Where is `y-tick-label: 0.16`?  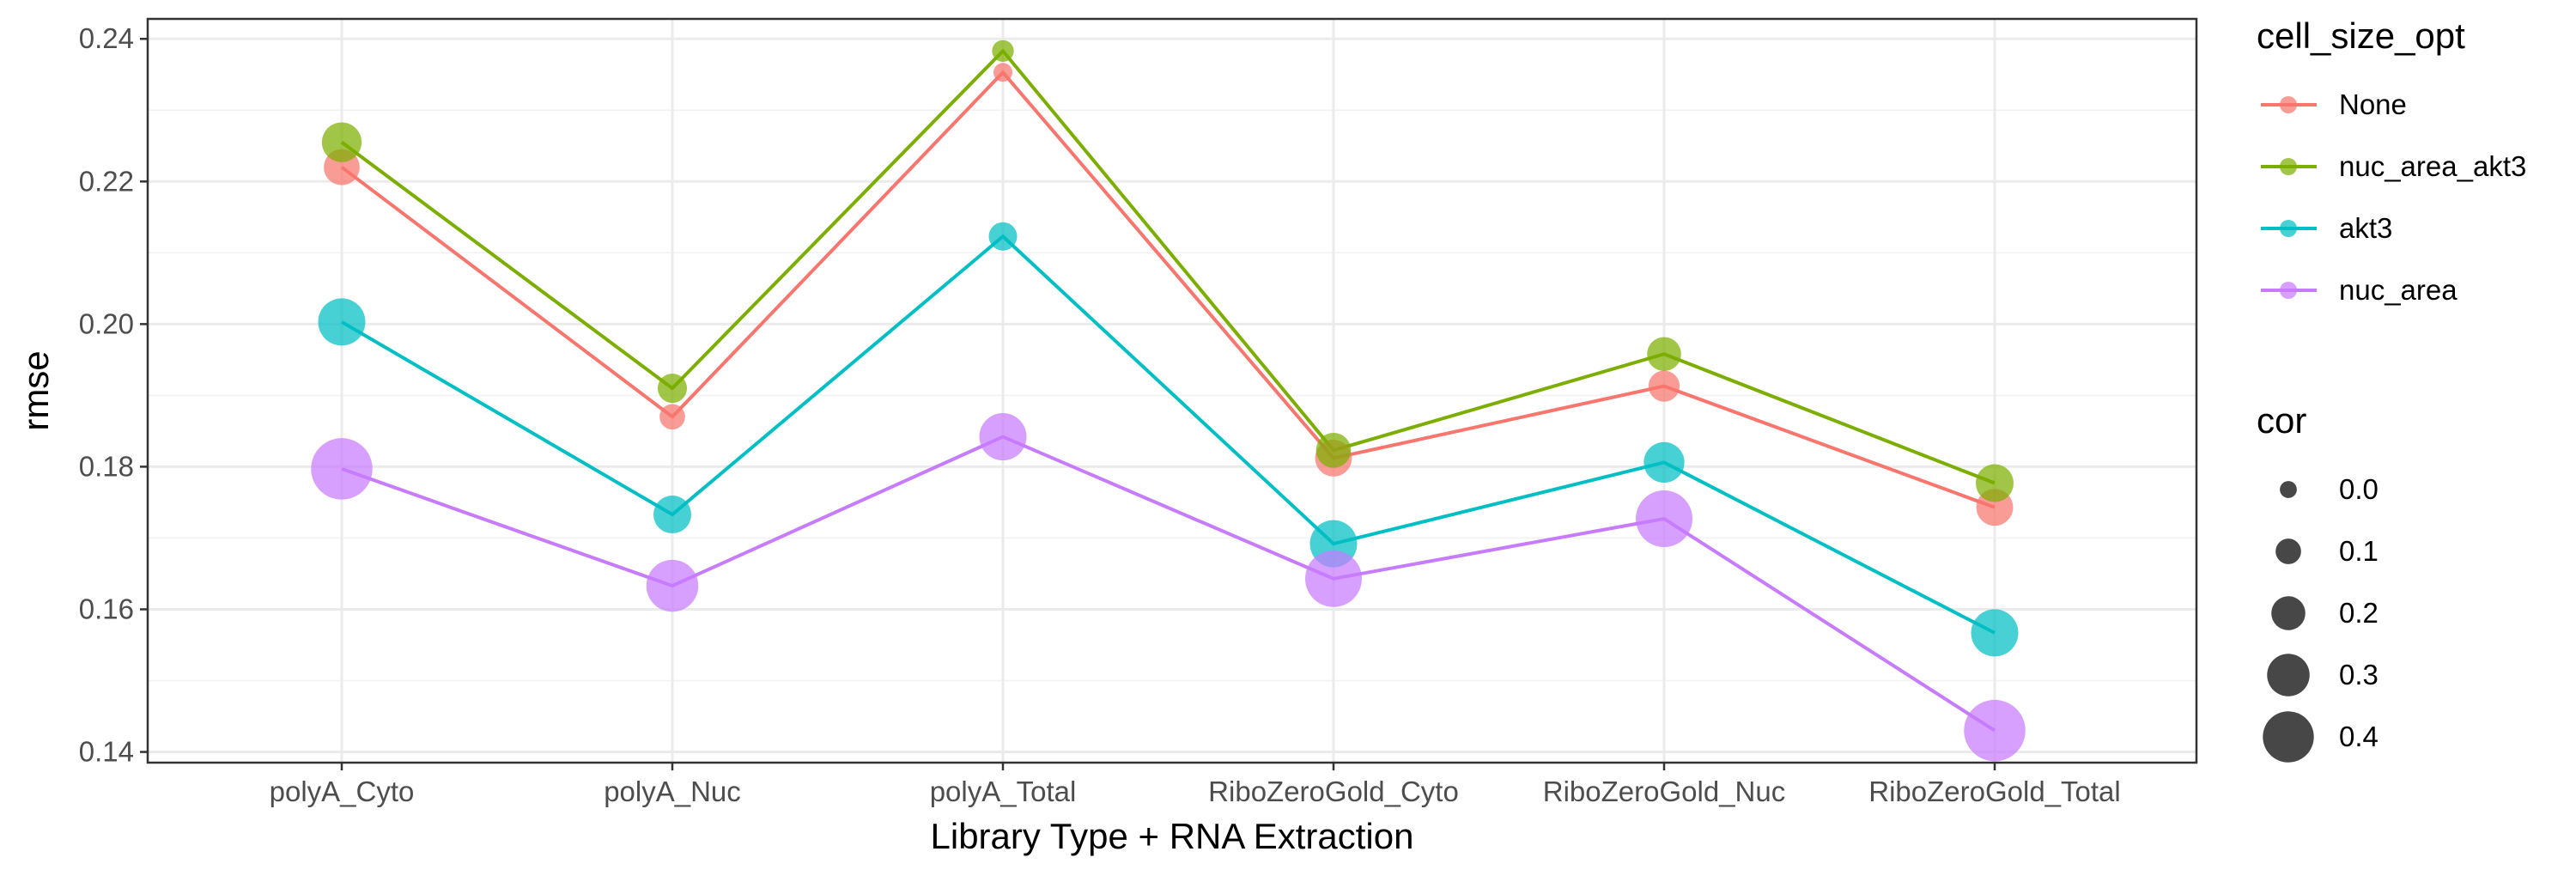
y-tick-label: 0.16 is located at coordinates (106, 608).